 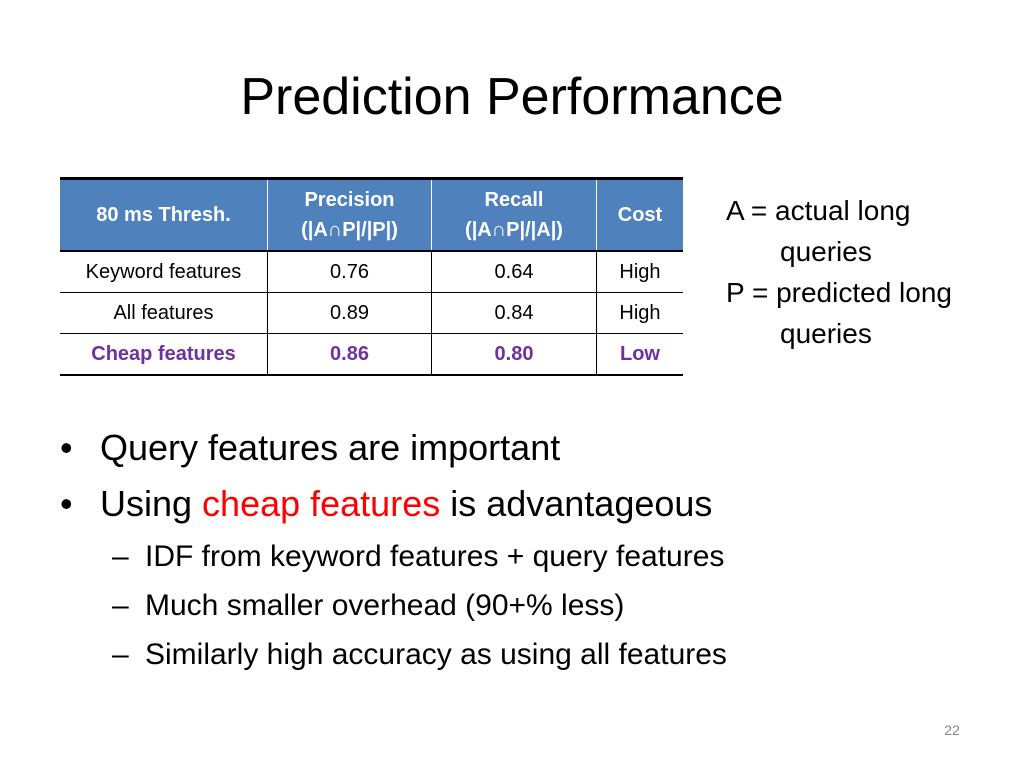 What do you see at coordinates (151, 503) in the screenshot?
I see `bullet-text-prefix: Using` at bounding box center [151, 503].